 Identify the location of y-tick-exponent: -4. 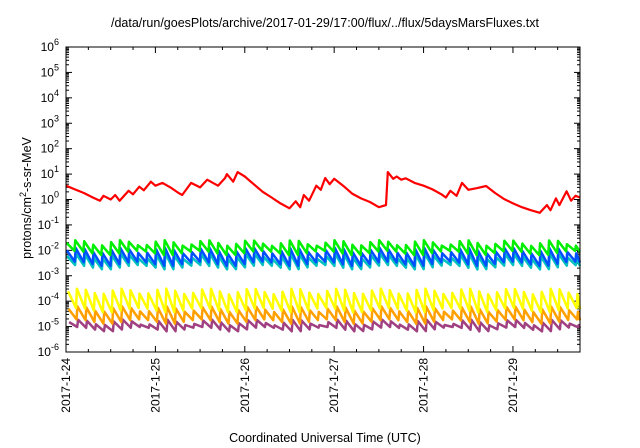
(55, 296).